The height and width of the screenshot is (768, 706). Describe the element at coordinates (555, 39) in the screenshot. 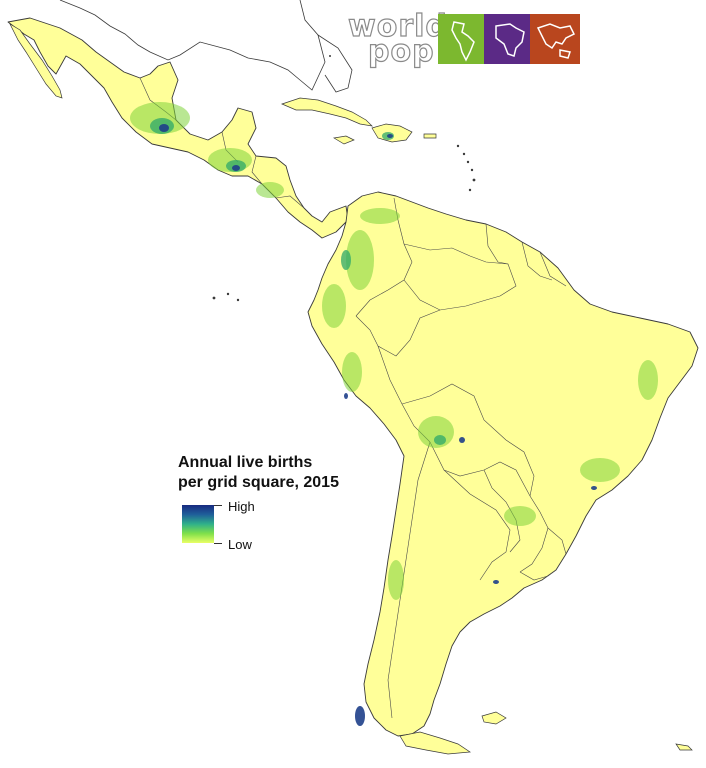

I see `asia-tile-icon` at that location.